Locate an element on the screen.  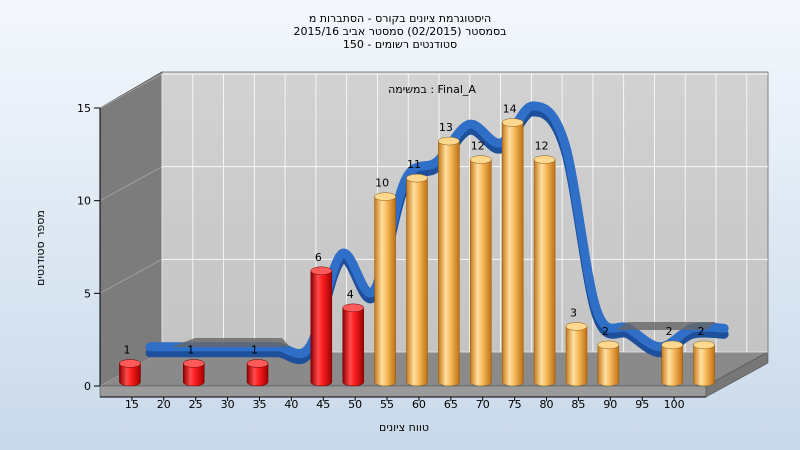
y-axis: 0 5 10 15 is located at coordinates (89, 247).